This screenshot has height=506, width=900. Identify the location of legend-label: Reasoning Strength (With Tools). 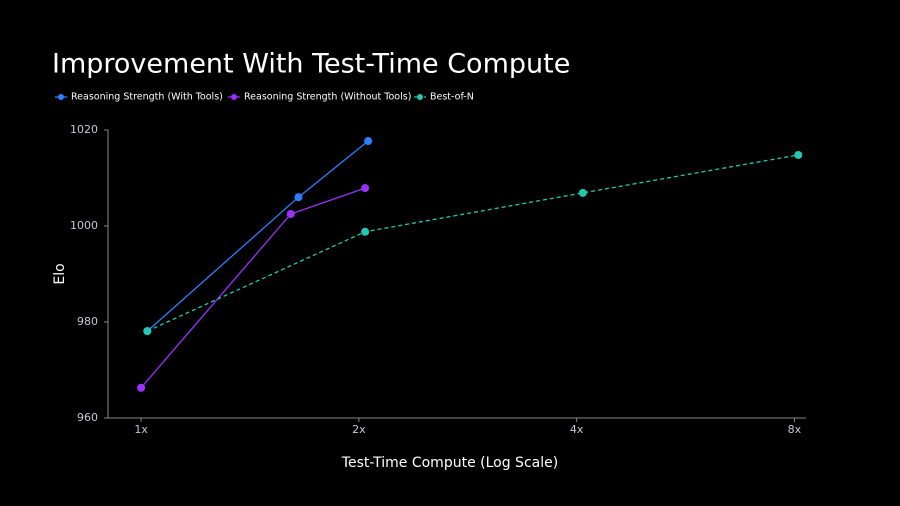
(147, 97).